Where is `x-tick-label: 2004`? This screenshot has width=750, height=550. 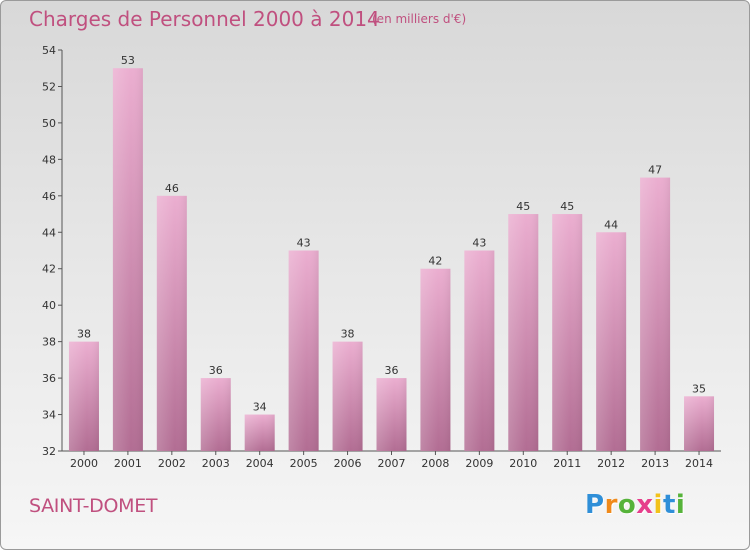
x-tick-label: 2004 is located at coordinates (260, 463).